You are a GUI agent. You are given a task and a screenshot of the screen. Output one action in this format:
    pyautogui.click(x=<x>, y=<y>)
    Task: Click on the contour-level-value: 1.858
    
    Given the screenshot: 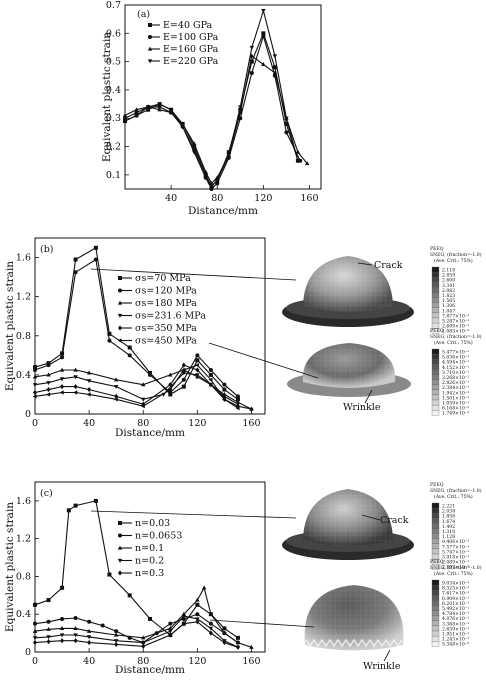 What is the action you would take?
    pyautogui.click(x=448, y=517)
    